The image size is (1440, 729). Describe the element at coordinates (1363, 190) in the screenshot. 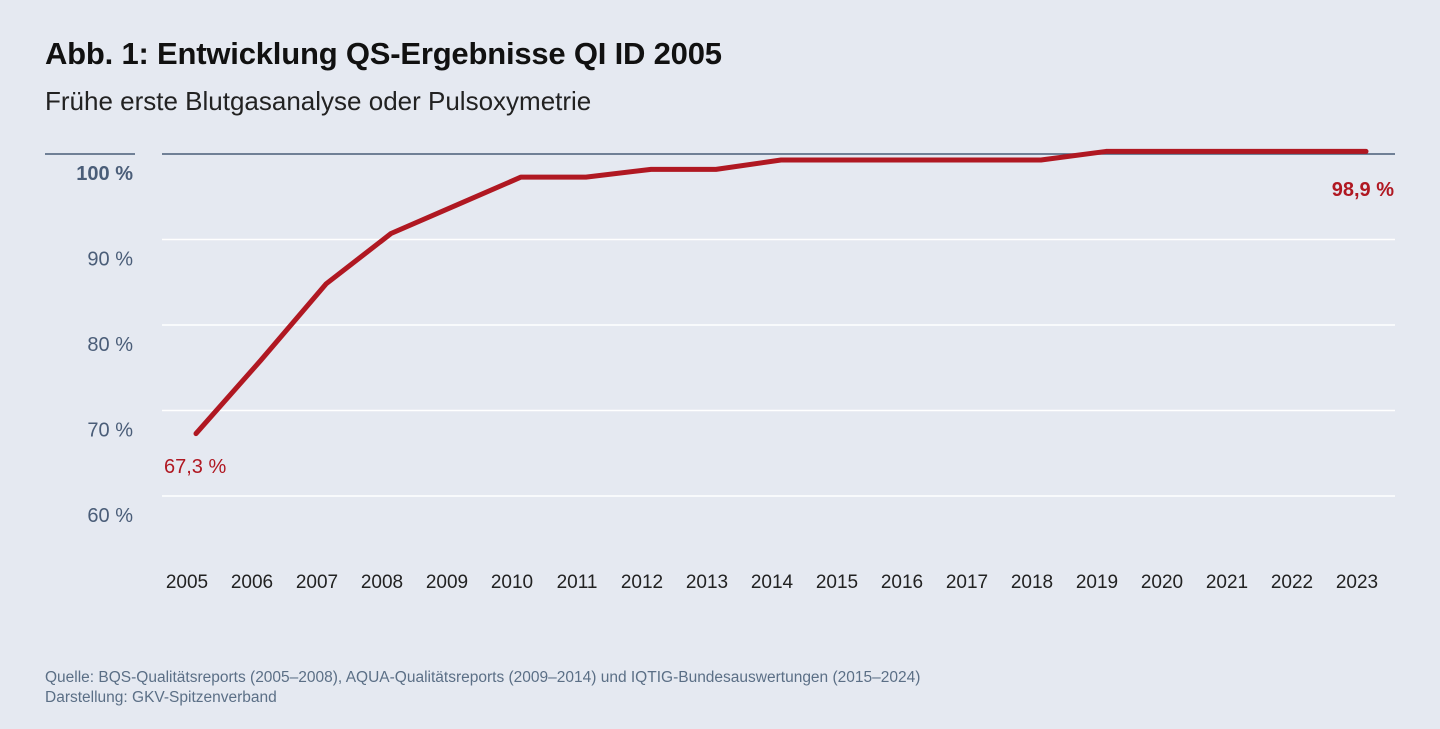

I see `annotation-end-value: 98,9 %` at that location.